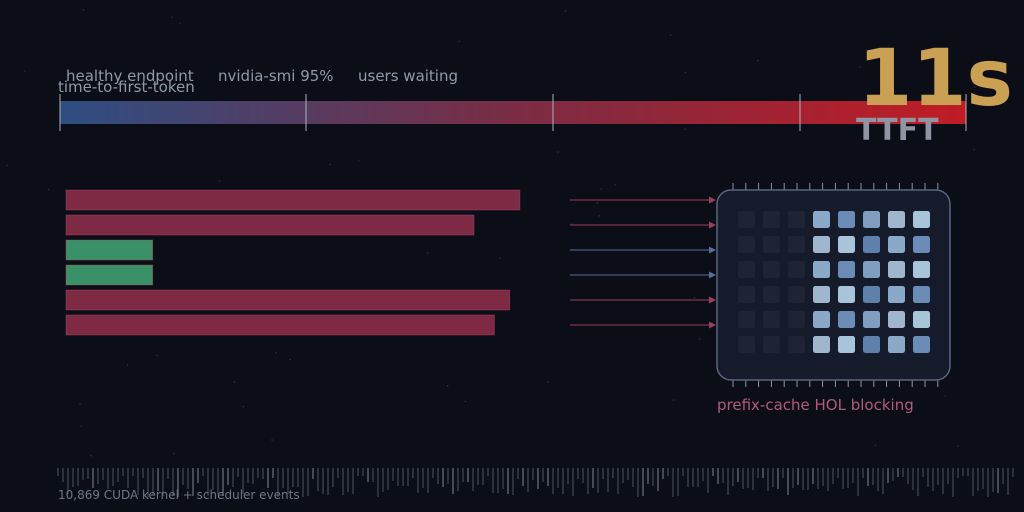  Describe the element at coordinates (897, 130) in the screenshot. I see `ttft-label: TTFT` at that location.